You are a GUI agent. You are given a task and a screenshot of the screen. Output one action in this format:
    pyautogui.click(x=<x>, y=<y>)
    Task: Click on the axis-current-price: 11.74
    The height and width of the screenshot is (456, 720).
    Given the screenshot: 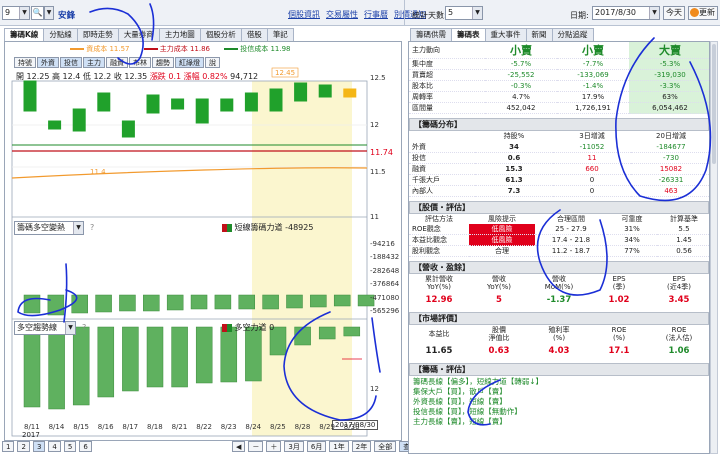 What is the action you would take?
    pyautogui.click(x=381, y=152)
    